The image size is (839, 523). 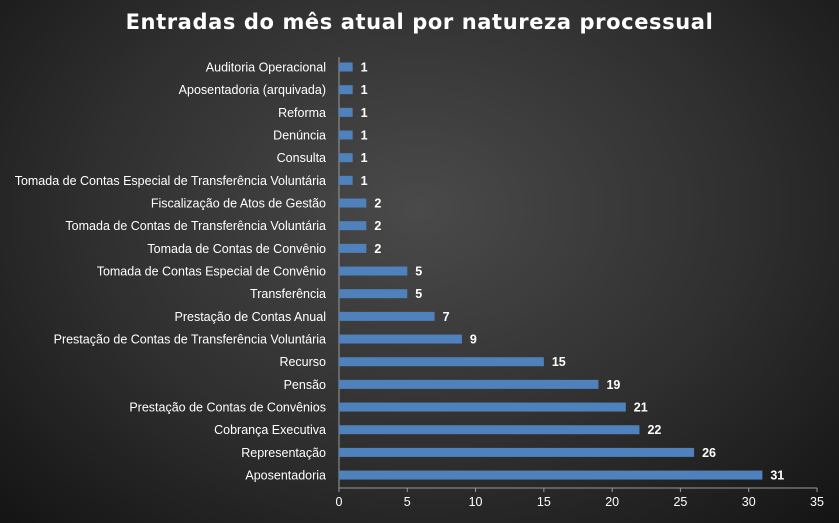 I want to click on x-tick-label: 15, so click(x=544, y=502).